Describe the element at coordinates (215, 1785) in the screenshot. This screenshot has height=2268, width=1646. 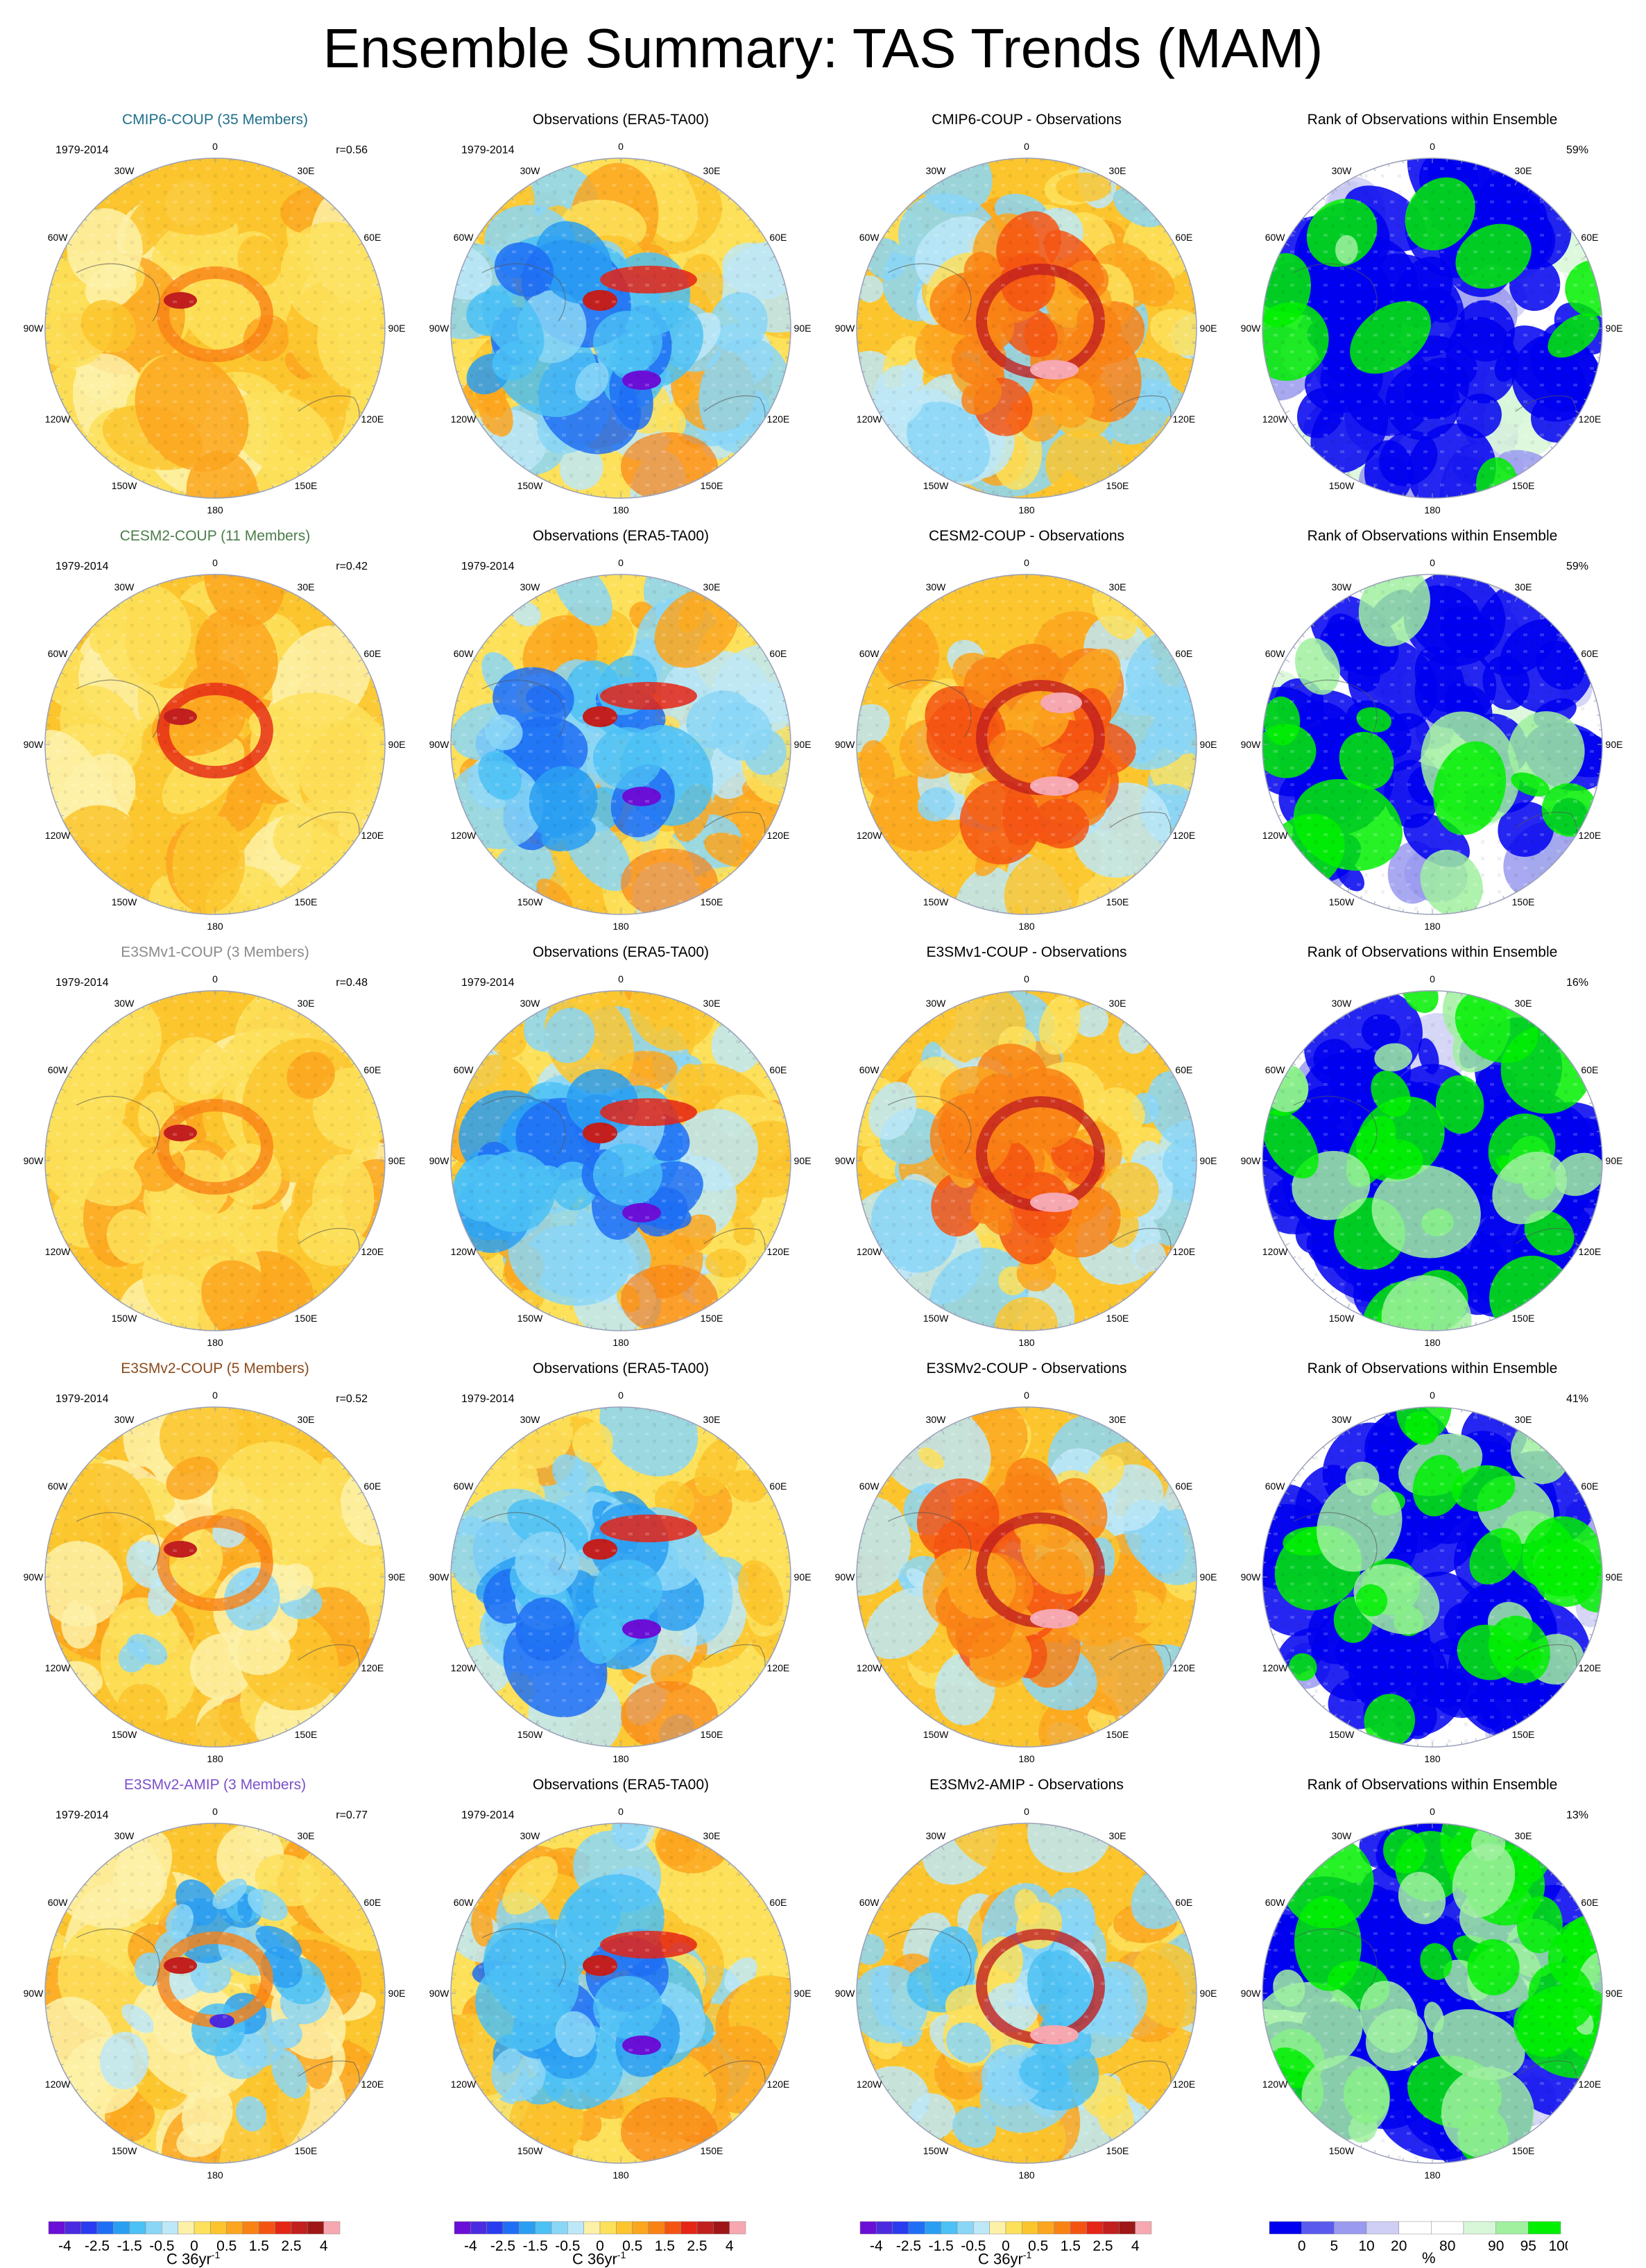
I see `model-panel-title: E3SMv2-AMIP (3 Members)` at that location.